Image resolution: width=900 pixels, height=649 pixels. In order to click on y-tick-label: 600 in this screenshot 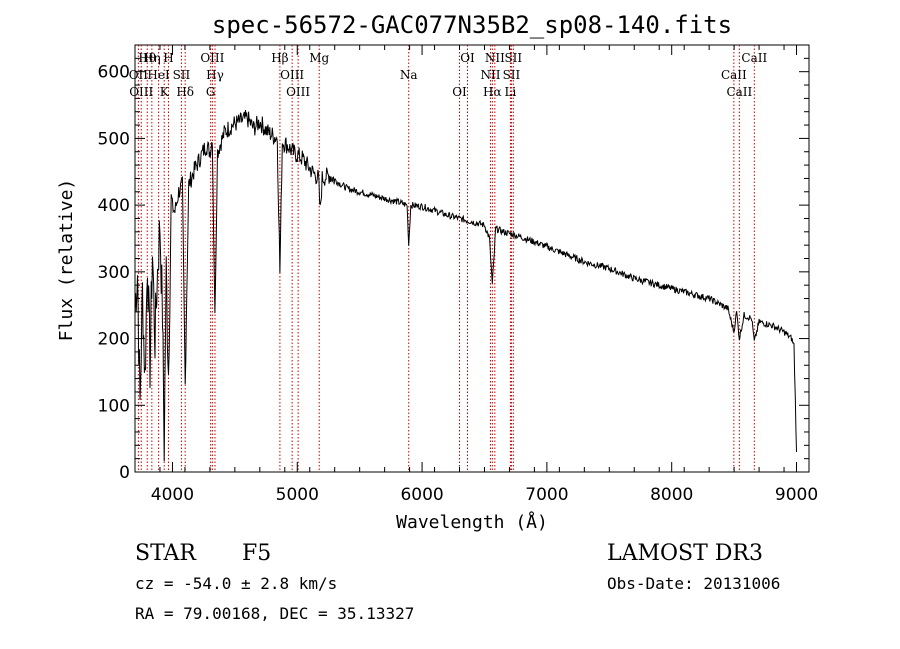, I will do `click(114, 73)`.